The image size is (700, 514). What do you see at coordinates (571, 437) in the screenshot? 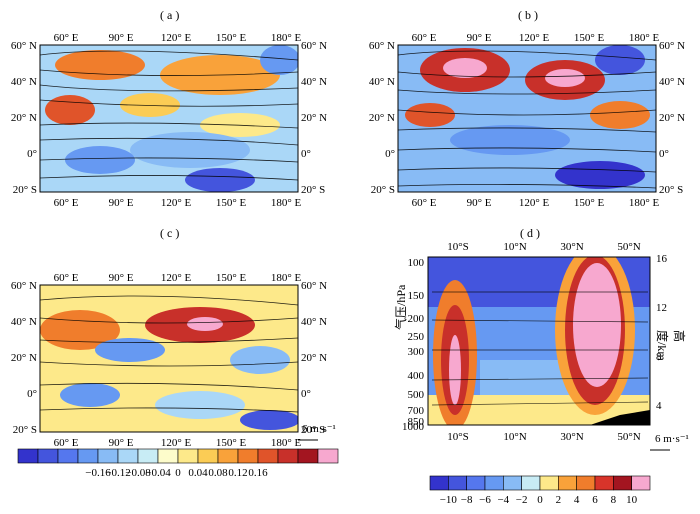
I see `section-x-tick-label: 30°N` at bounding box center [571, 437].